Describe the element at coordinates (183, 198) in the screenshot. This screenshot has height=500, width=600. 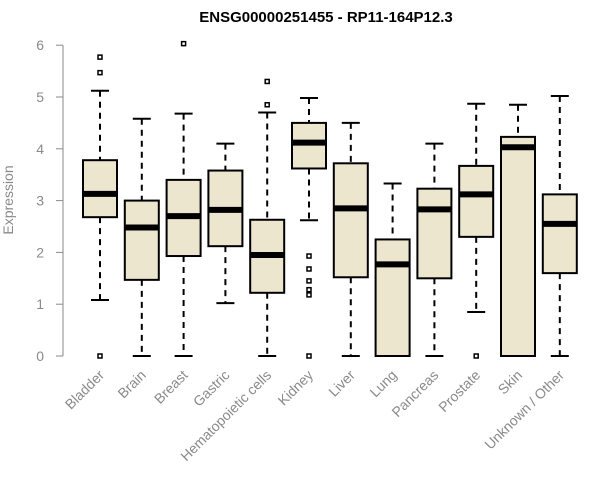
I see `box-breast` at that location.